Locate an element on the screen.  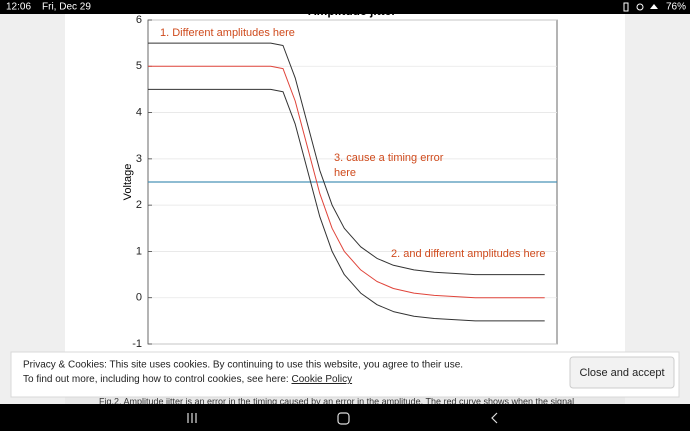
close-accept-button is located at coordinates (622, 372).